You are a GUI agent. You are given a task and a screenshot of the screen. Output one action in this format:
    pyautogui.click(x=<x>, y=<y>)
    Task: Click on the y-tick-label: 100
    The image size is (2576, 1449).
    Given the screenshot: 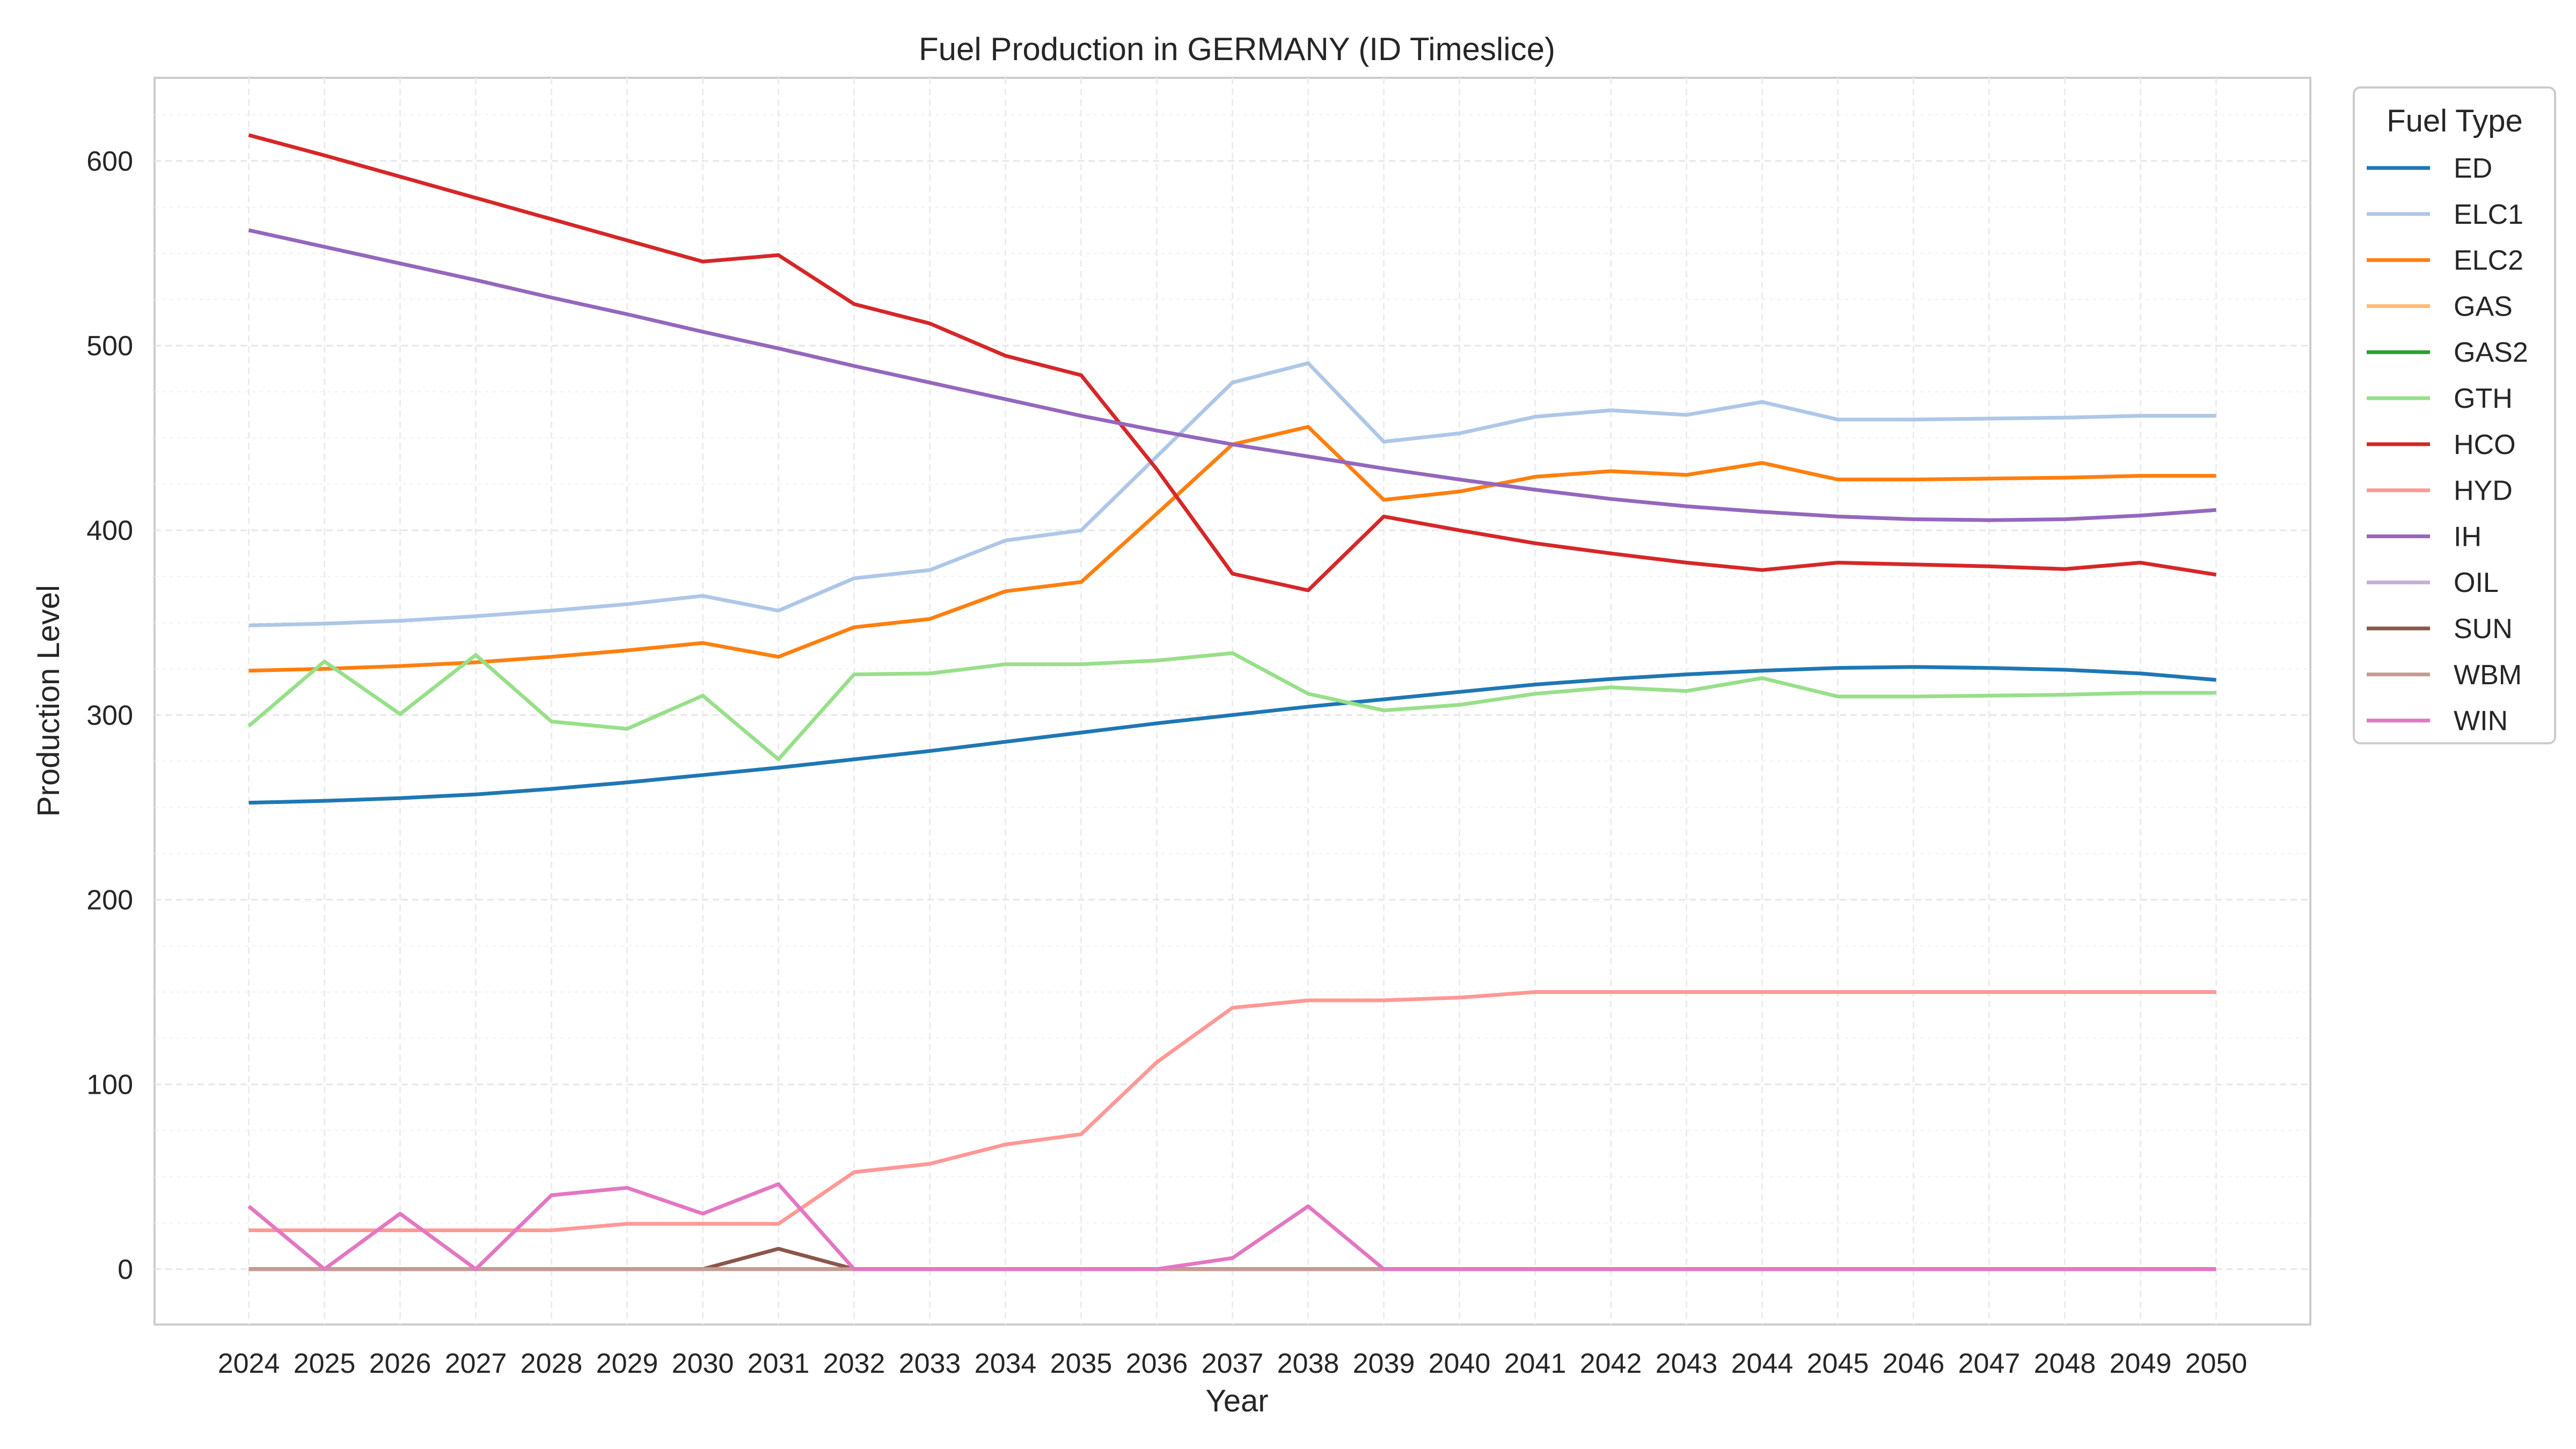 What is the action you would take?
    pyautogui.click(x=109, y=1085)
    